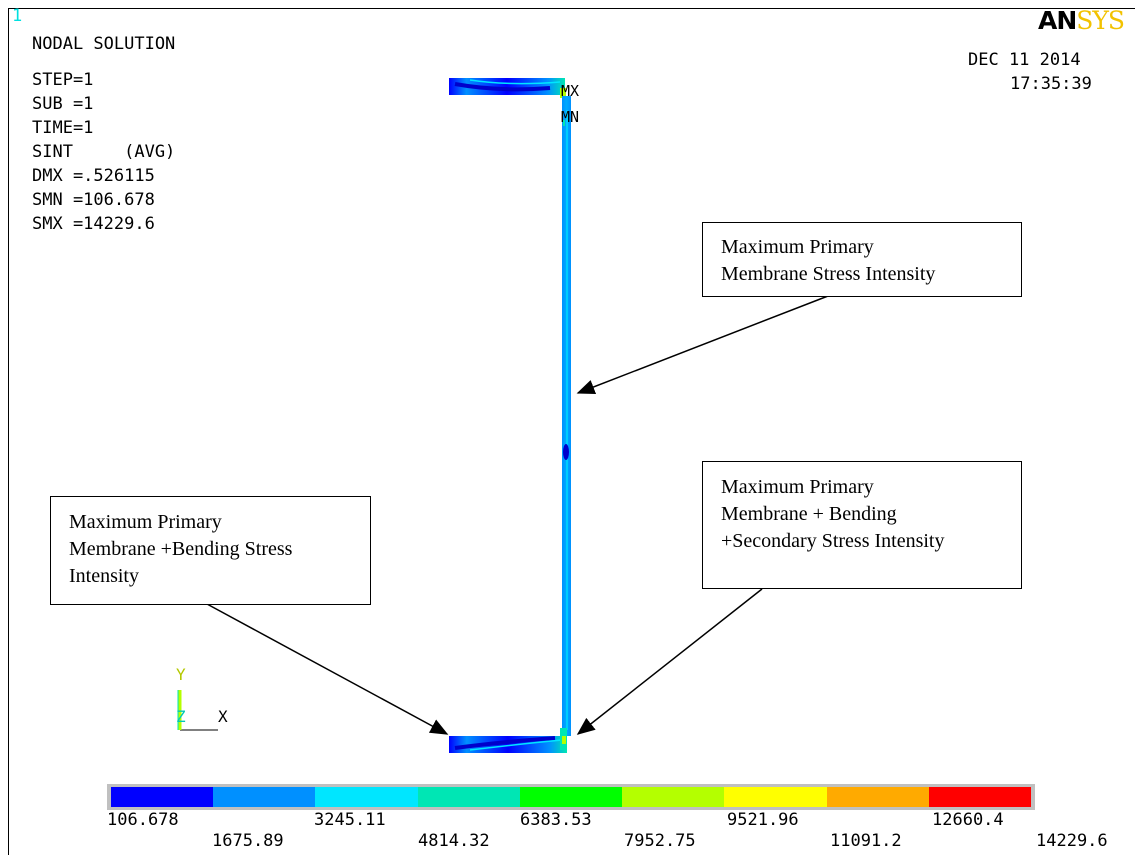 The width and height of the screenshot is (1135, 855). Describe the element at coordinates (763, 820) in the screenshot. I see `legend-label: 9521.96` at that location.